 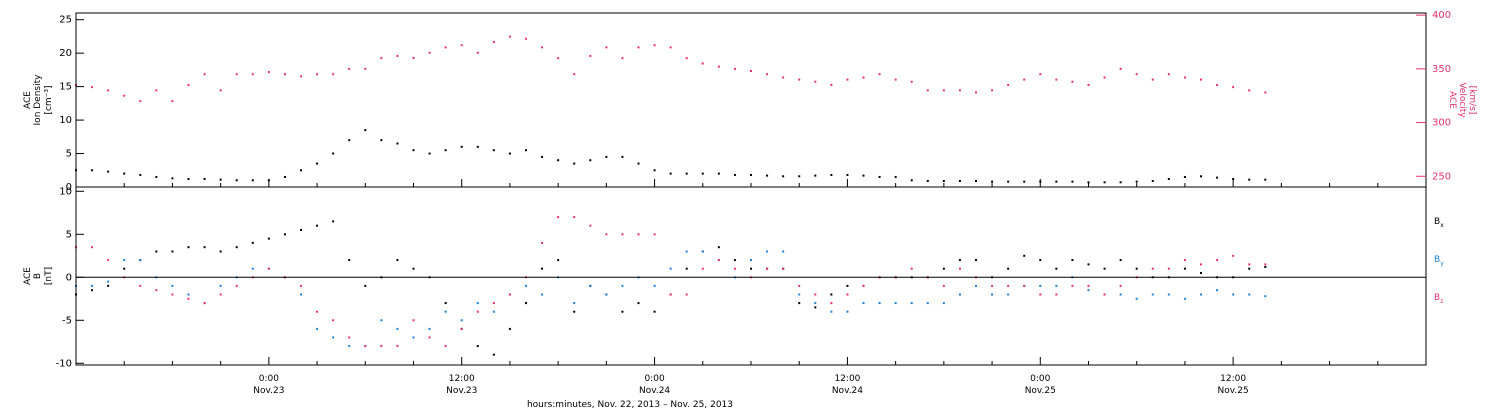 I want to click on top-right-tick-label: 250, so click(x=1441, y=176).